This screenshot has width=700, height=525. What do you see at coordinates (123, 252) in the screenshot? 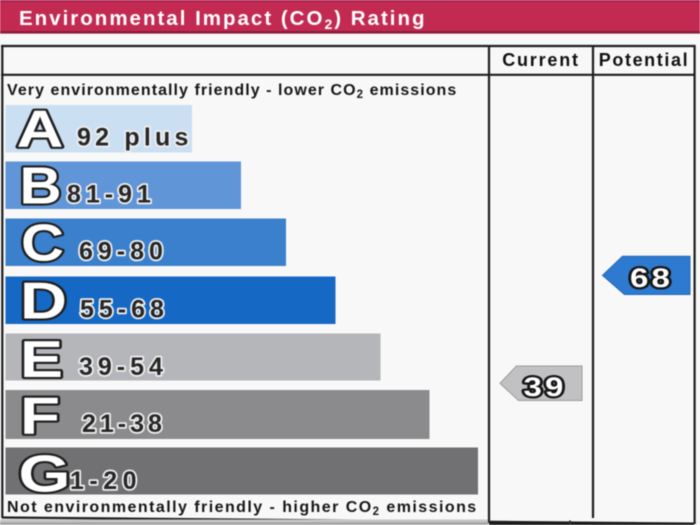
I see `svg-text: 69-80` at bounding box center [123, 252].